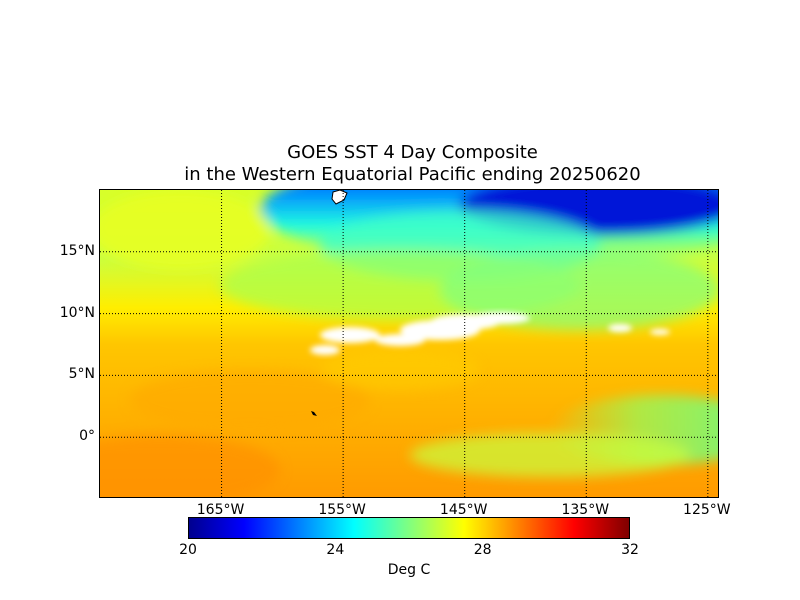  I want to click on colorbar-tick-label: 32, so click(630, 550).